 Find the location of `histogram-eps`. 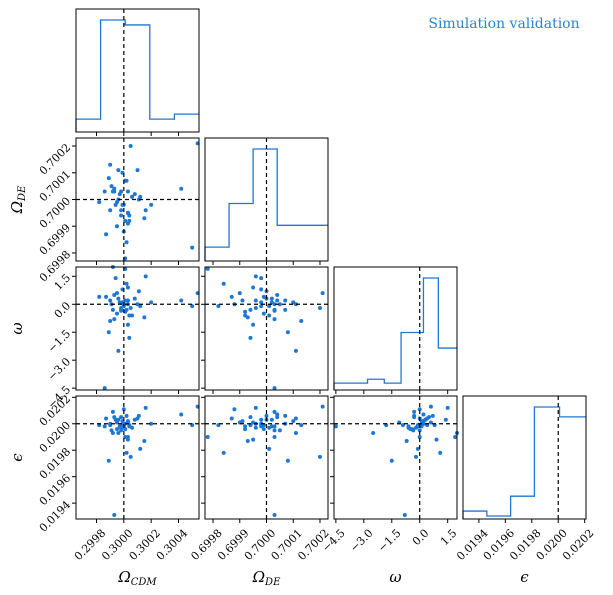

histogram-eps is located at coordinates (524, 462).